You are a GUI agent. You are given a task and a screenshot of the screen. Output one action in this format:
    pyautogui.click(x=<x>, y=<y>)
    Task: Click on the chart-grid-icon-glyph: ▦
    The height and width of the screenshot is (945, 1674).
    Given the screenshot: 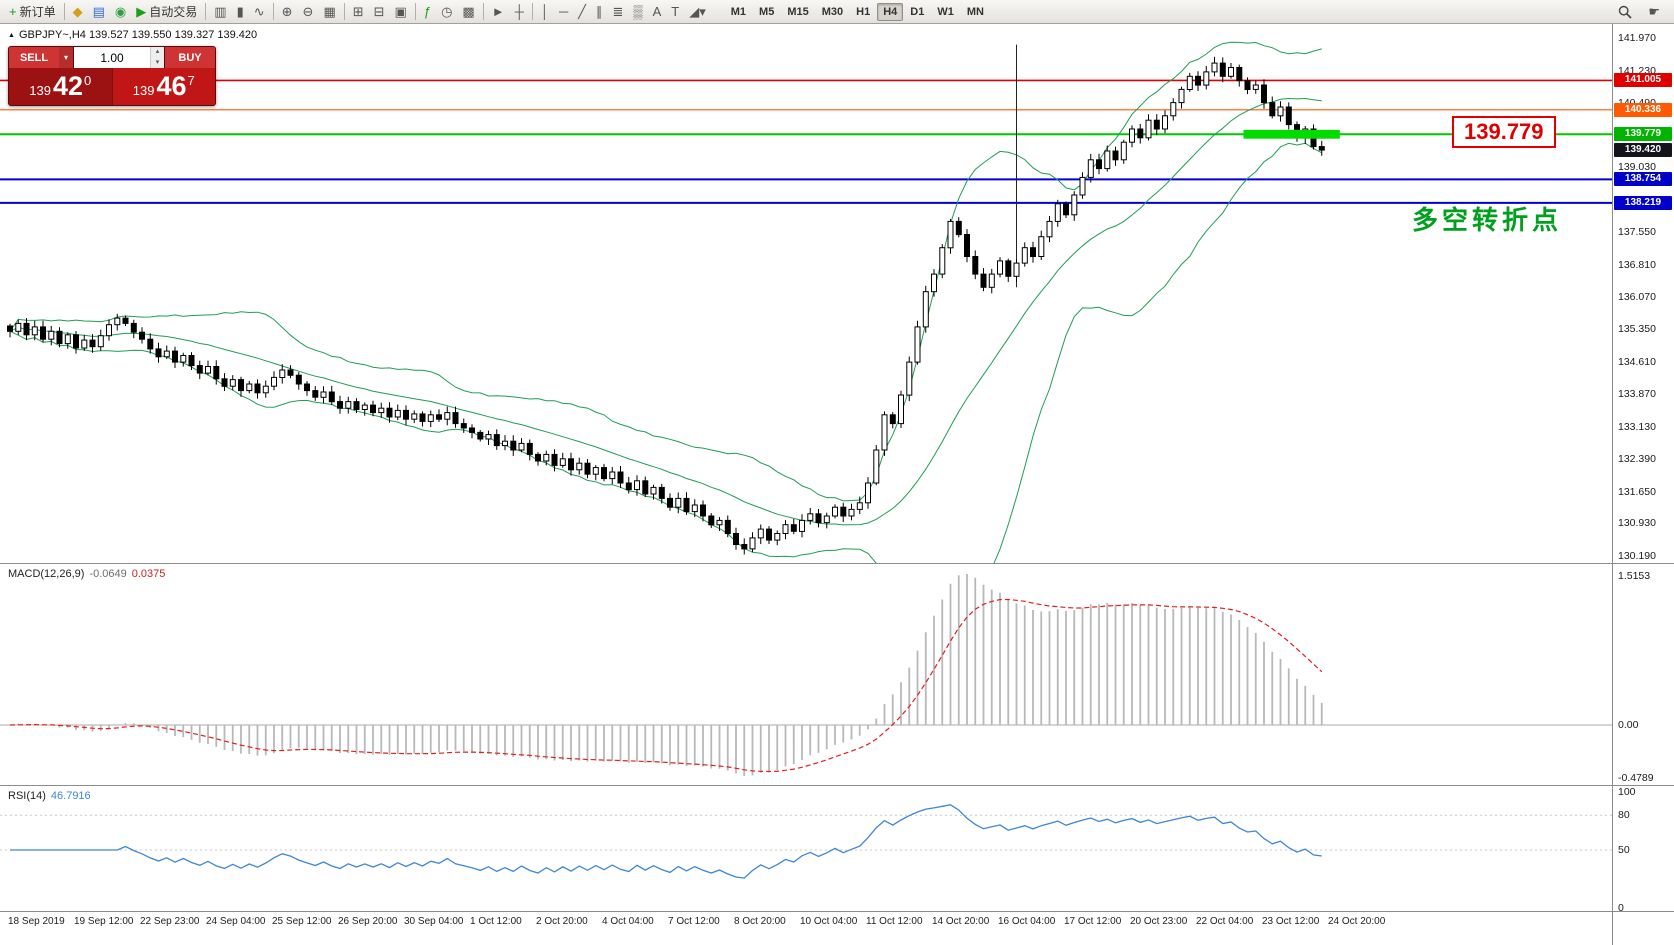 What is the action you would take?
    pyautogui.click(x=329, y=11)
    